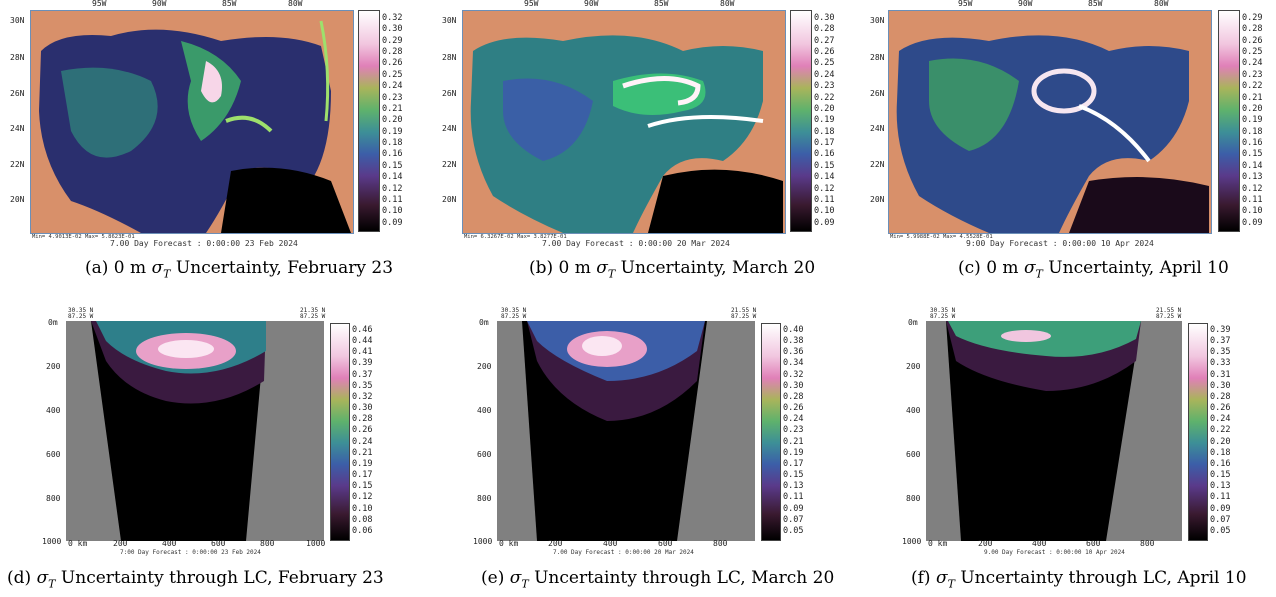  What do you see at coordinates (824, 97) in the screenshot?
I see `colorbar-tick-label: 0.22` at bounding box center [824, 97].